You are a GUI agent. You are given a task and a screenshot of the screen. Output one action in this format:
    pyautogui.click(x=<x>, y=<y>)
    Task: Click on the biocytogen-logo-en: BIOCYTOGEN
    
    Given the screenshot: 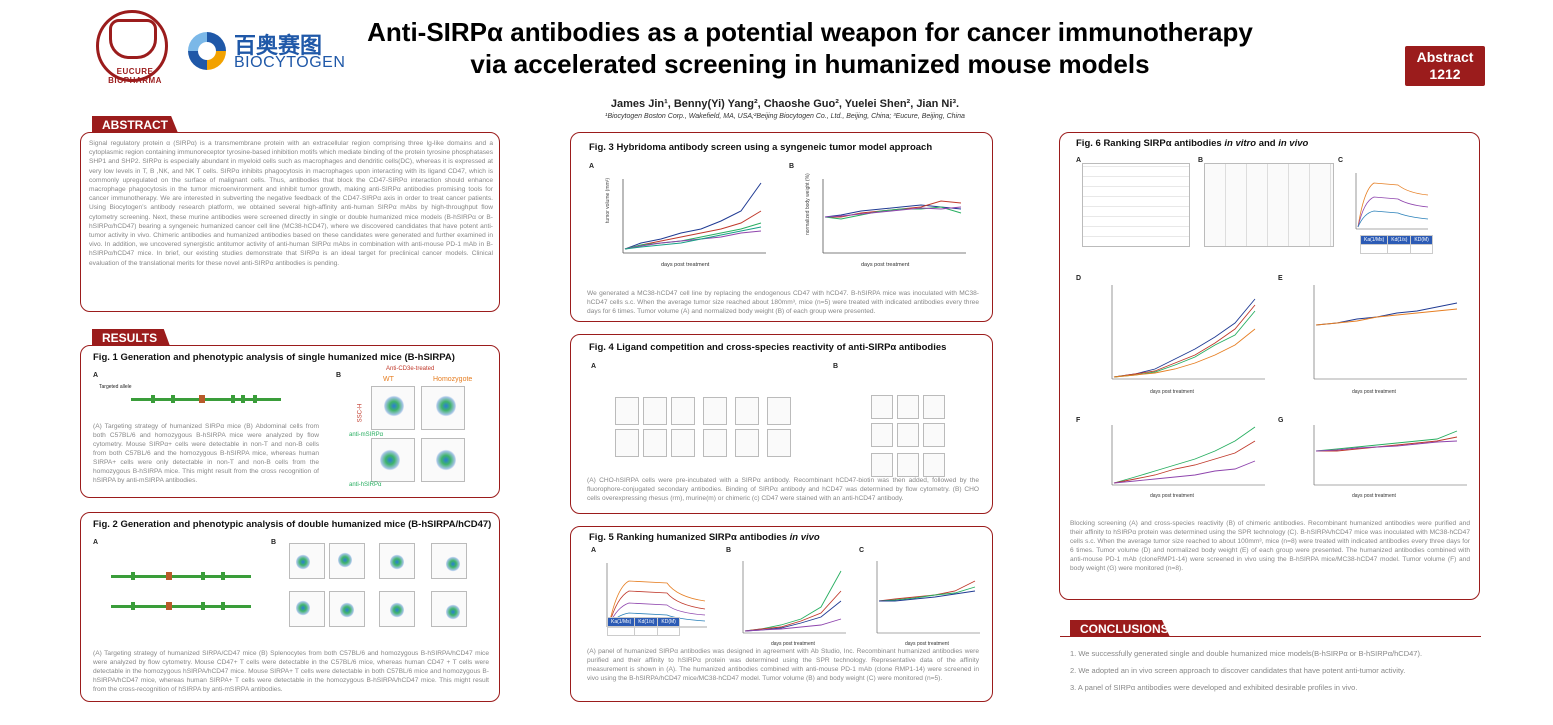 What is the action you would take?
    pyautogui.click(x=290, y=62)
    